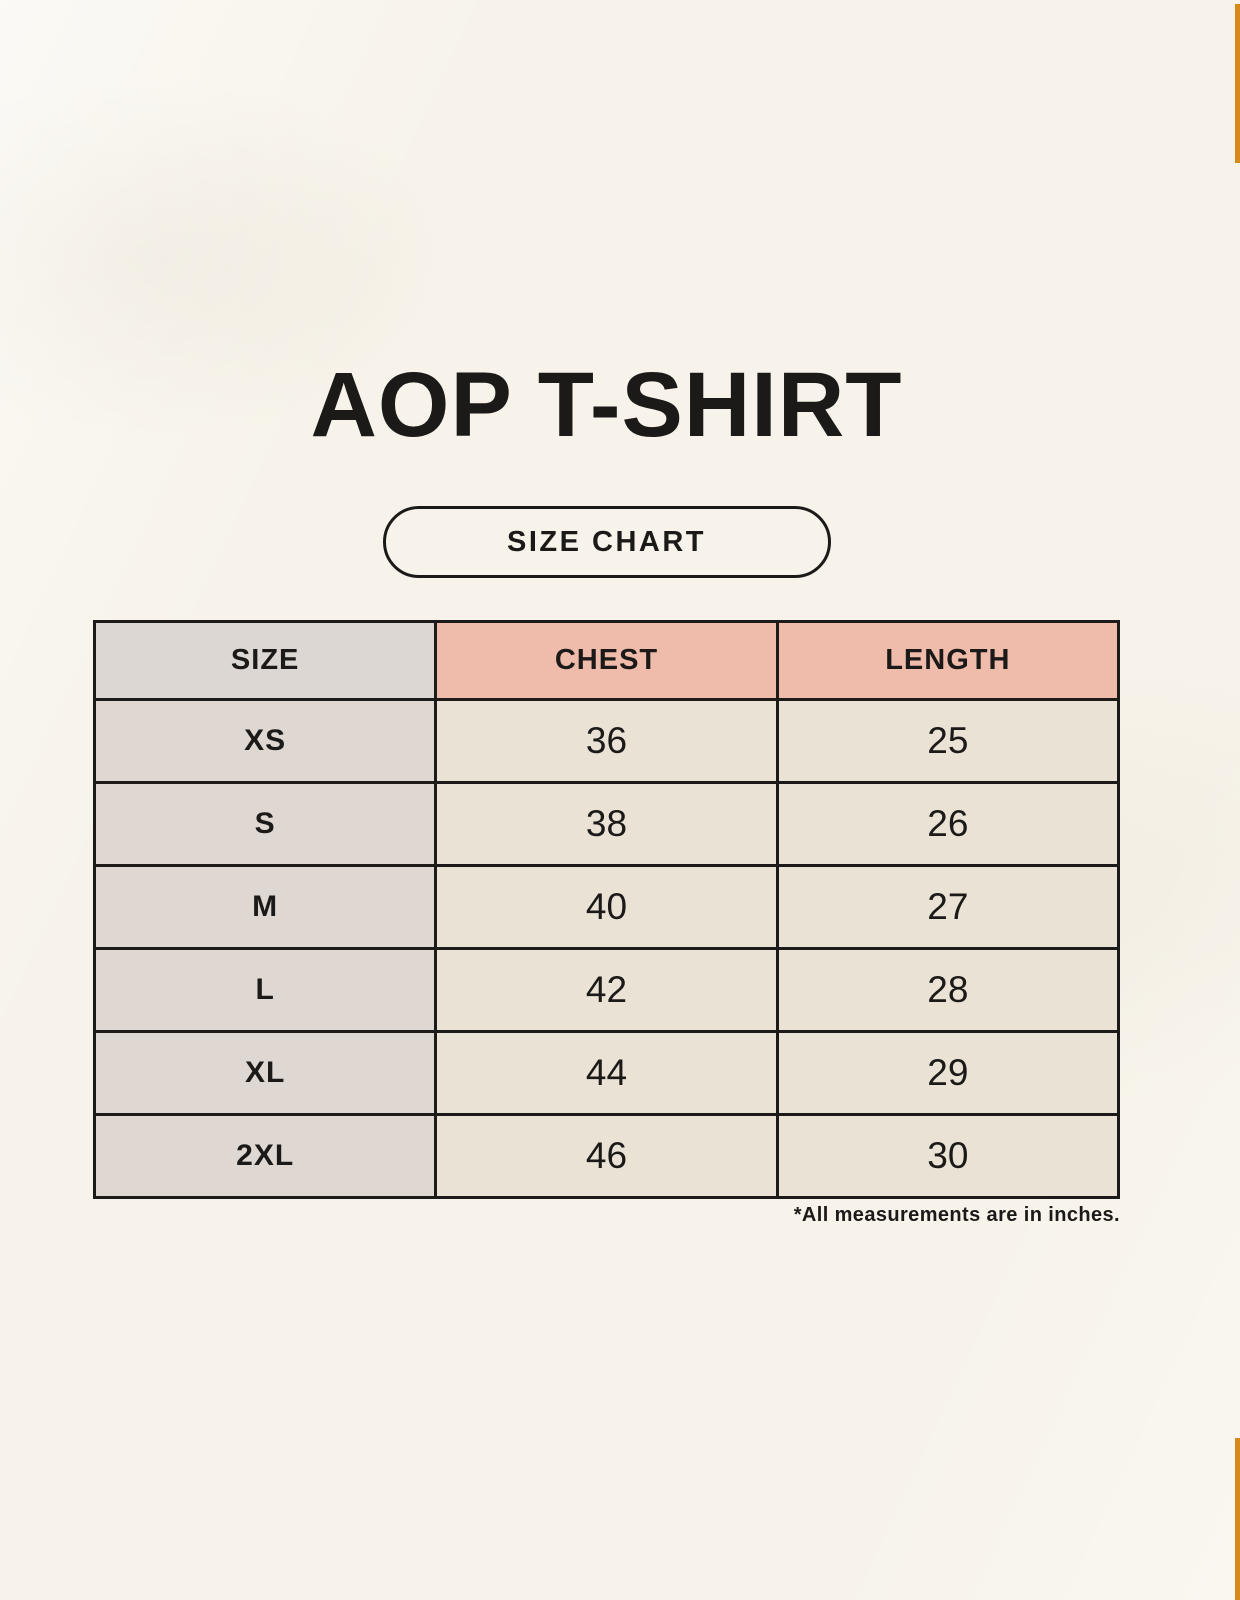 The width and height of the screenshot is (1240, 1600). Describe the element at coordinates (265, 990) in the screenshot. I see `size-cell: L` at that location.